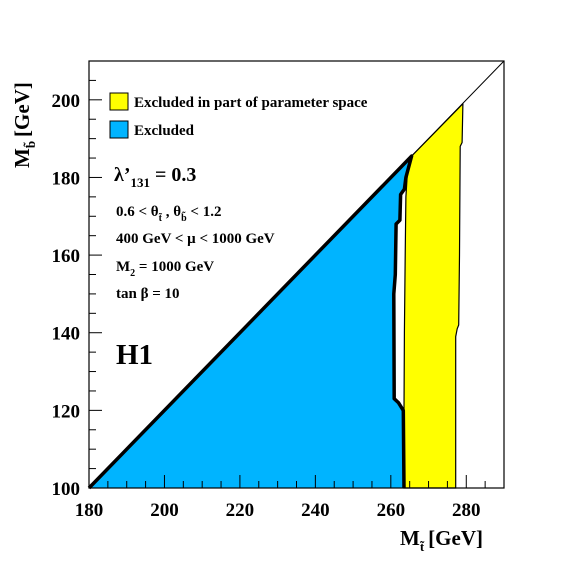  Describe the element at coordinates (466, 510) in the screenshot. I see `x-tick-label: 280` at that location.